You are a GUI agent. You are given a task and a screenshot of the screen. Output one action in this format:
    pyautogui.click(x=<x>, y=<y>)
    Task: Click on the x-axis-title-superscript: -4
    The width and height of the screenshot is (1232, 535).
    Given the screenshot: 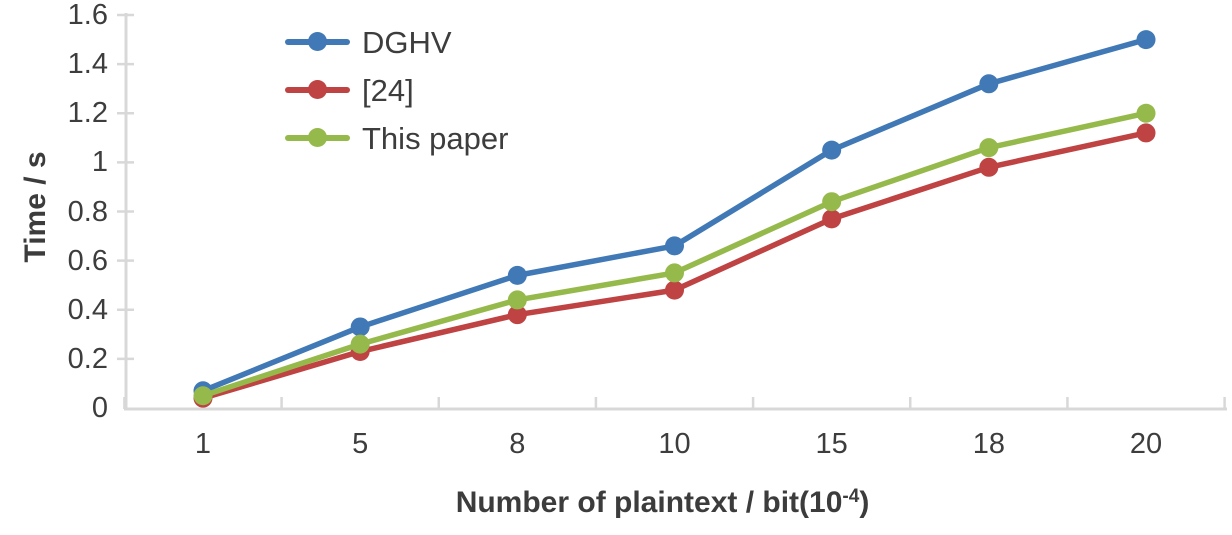 What is the action you would take?
    pyautogui.click(x=851, y=496)
    